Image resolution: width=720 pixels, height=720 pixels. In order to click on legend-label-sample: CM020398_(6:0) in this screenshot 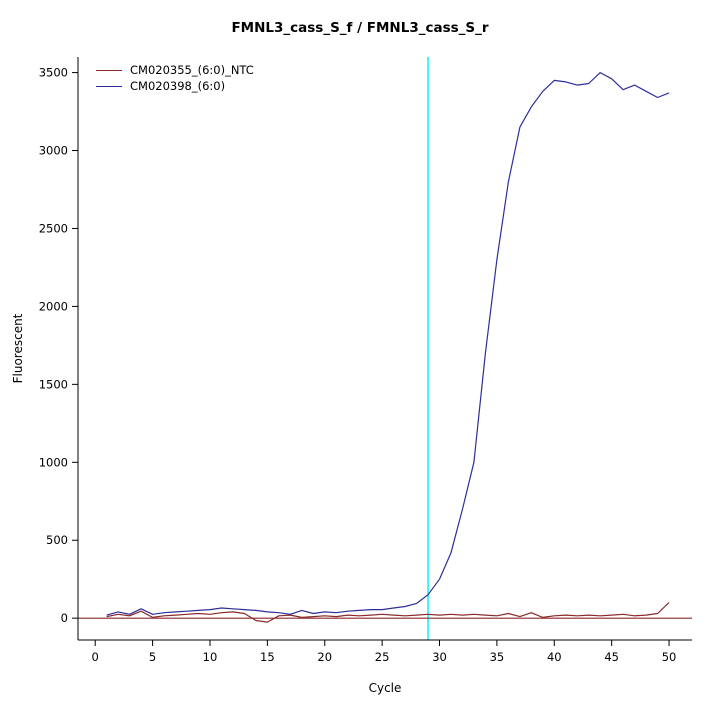, I will do `click(178, 86)`.